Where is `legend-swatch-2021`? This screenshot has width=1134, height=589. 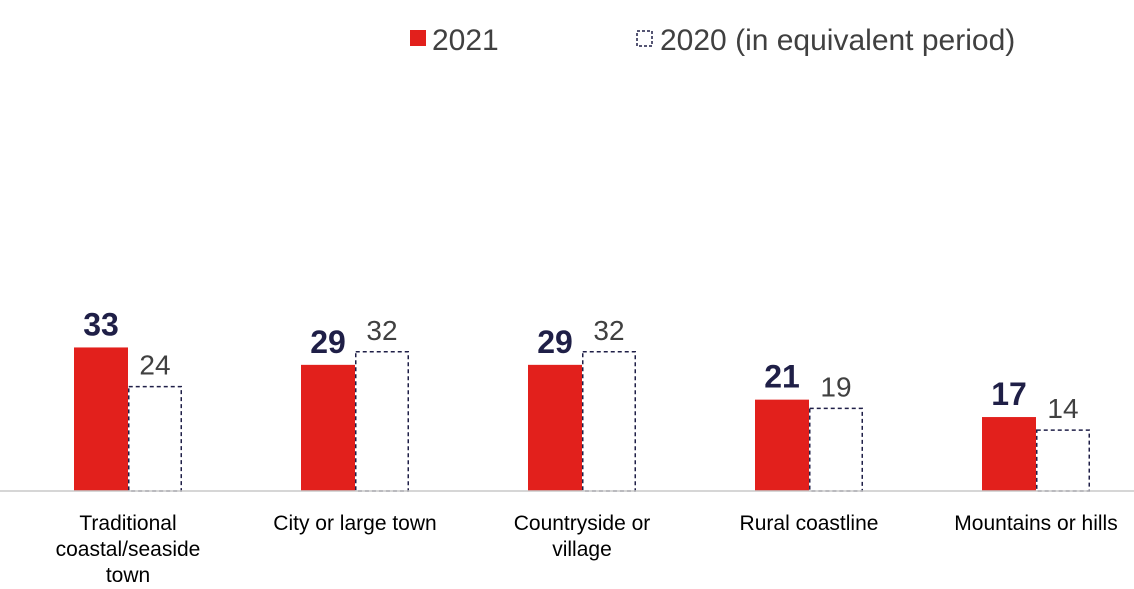 legend-swatch-2021 is located at coordinates (418, 38).